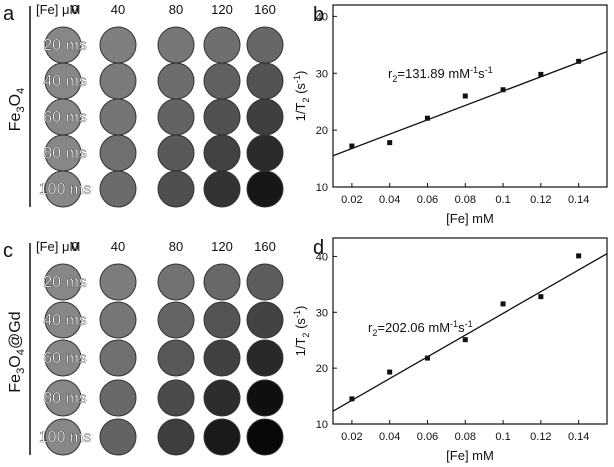 Image resolution: width=614 pixels, height=467 pixels. What do you see at coordinates (427, 437) in the screenshot?
I see `x-tick-label: 0.06` at bounding box center [427, 437].